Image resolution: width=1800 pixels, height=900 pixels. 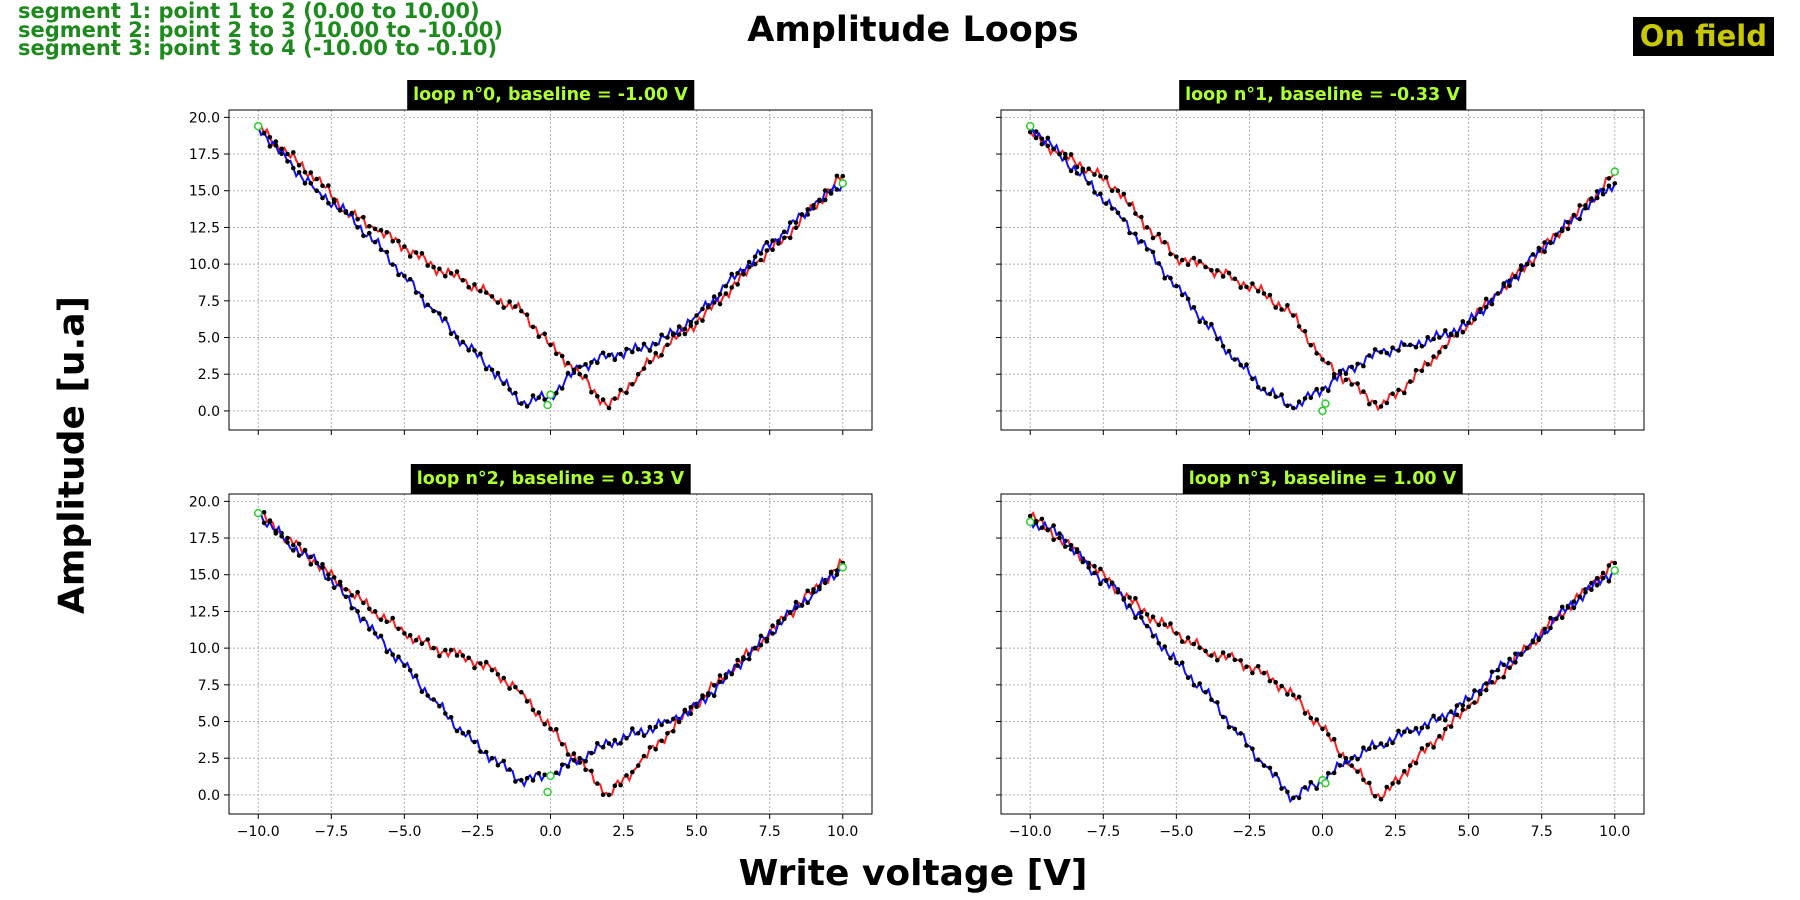 What do you see at coordinates (1249, 832) in the screenshot?
I see `x-tick-label: −2.5` at bounding box center [1249, 832].